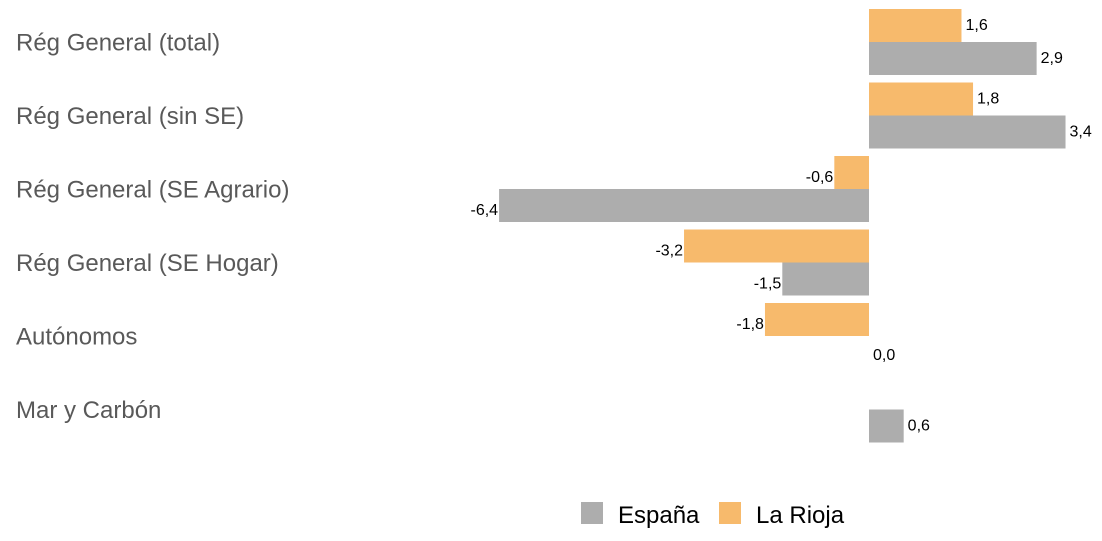 Image resolution: width=1102 pixels, height=541 pixels. What do you see at coordinates (825, 279) in the screenshot?
I see `bar-espana-reg-general-se-hogar` at bounding box center [825, 279].